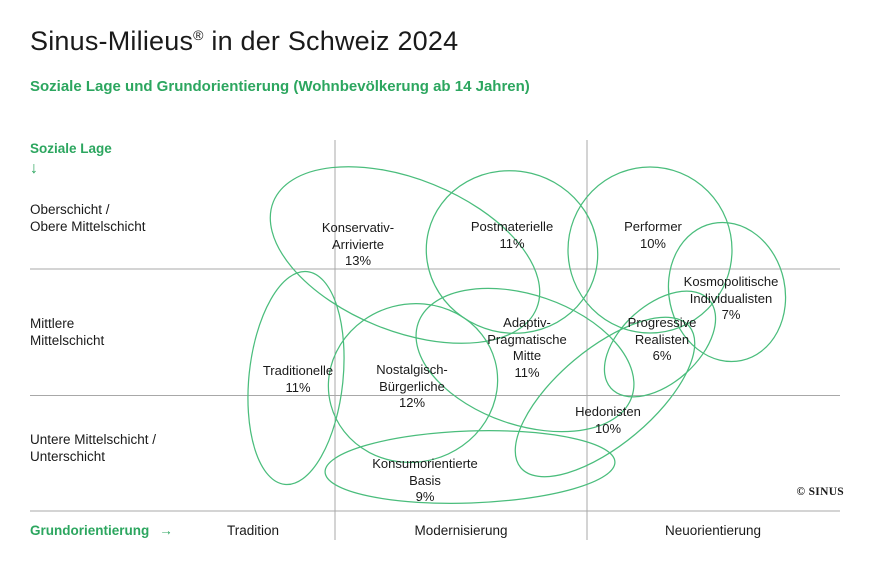  I want to click on registered-trademark-symbol: ®, so click(198, 35).